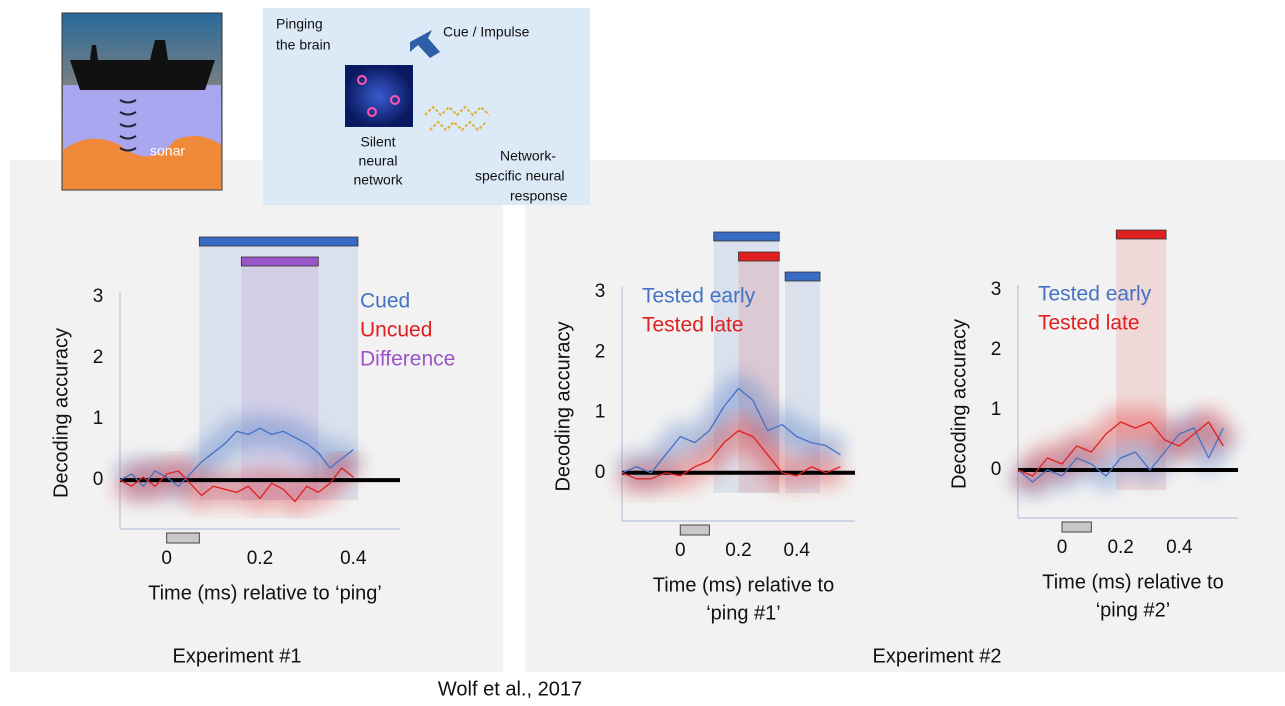  Describe the element at coordinates (303, 45) in the screenshot. I see `ill-title: the brain` at that location.